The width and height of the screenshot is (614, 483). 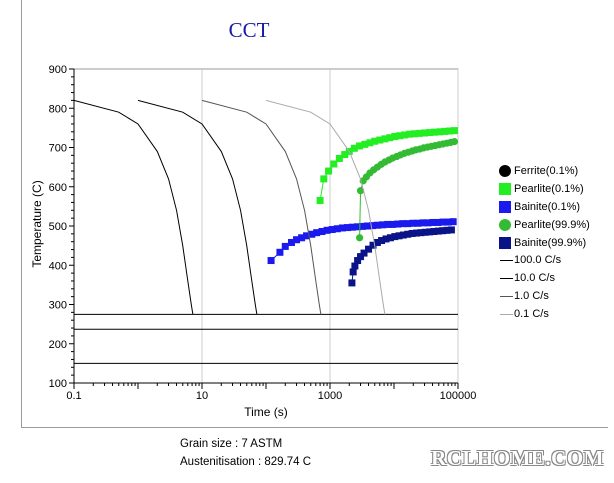 What do you see at coordinates (325, 207) in the screenshot?
I see `series-line-0-1-c-s` at bounding box center [325, 207].